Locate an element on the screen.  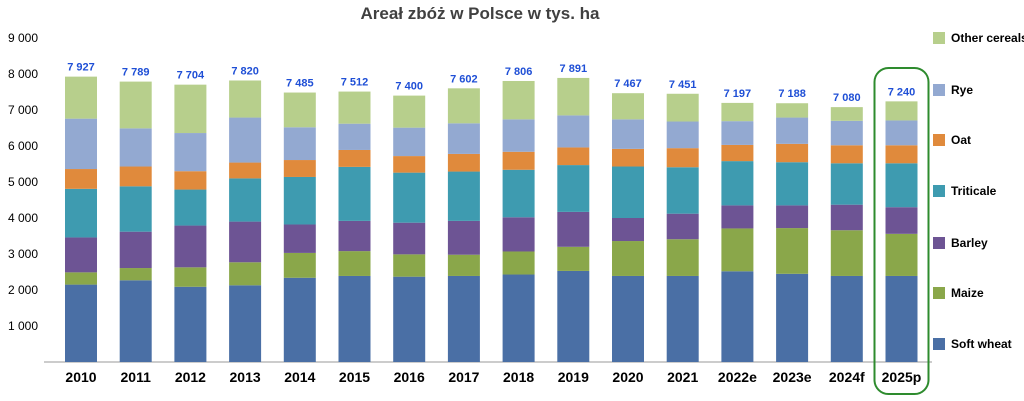
legend-swatch-other-cereals is located at coordinates (939, 38).